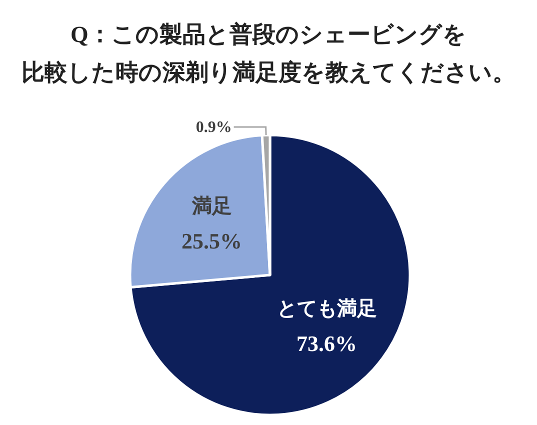  I want to click on data-label: 73.6%, so click(327, 343).